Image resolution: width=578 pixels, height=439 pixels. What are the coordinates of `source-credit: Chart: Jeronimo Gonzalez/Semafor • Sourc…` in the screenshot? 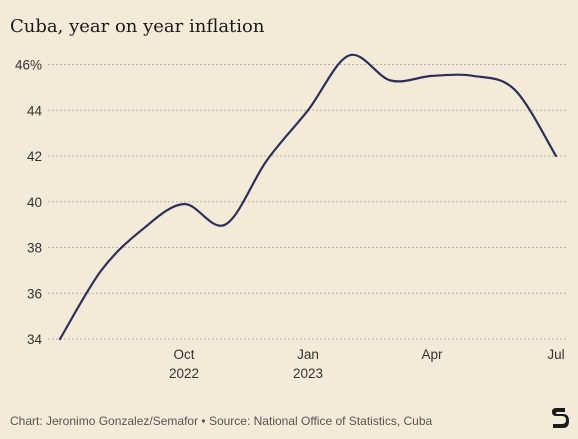 It's located at (221, 421).